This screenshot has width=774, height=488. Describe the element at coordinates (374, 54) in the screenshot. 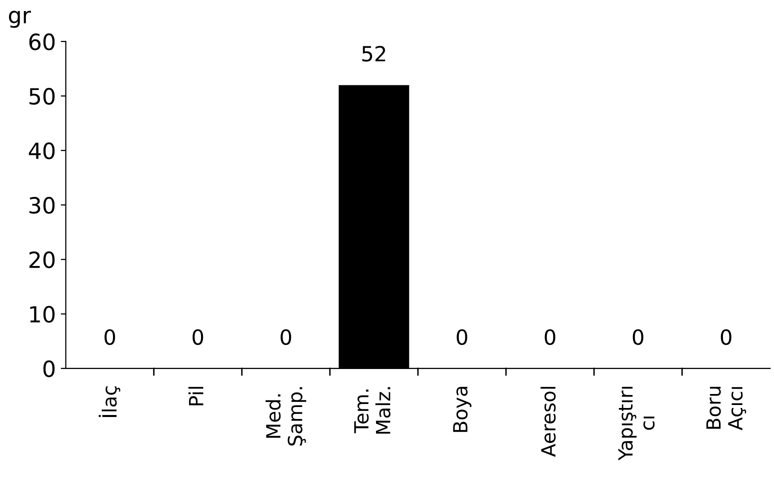

I see `data-label: 52` at that location.